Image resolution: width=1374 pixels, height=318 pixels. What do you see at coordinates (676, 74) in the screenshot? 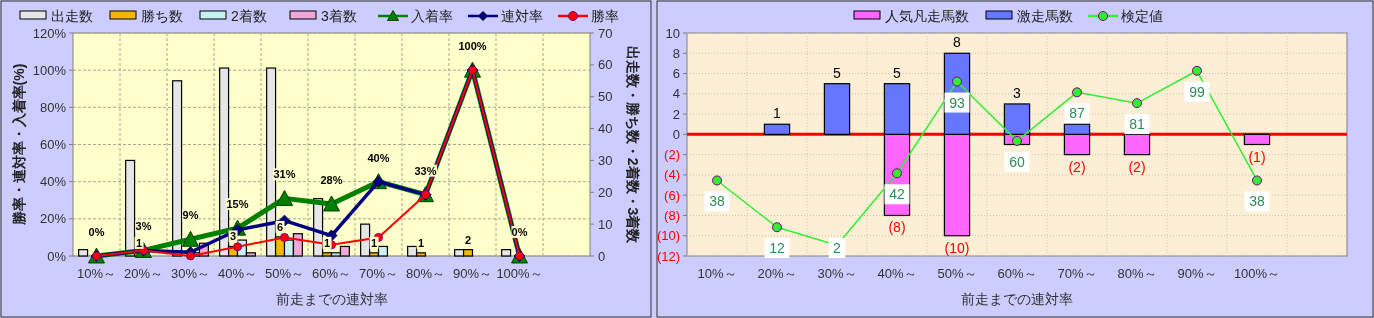
I see `y-tick-label: 6` at bounding box center [676, 74].